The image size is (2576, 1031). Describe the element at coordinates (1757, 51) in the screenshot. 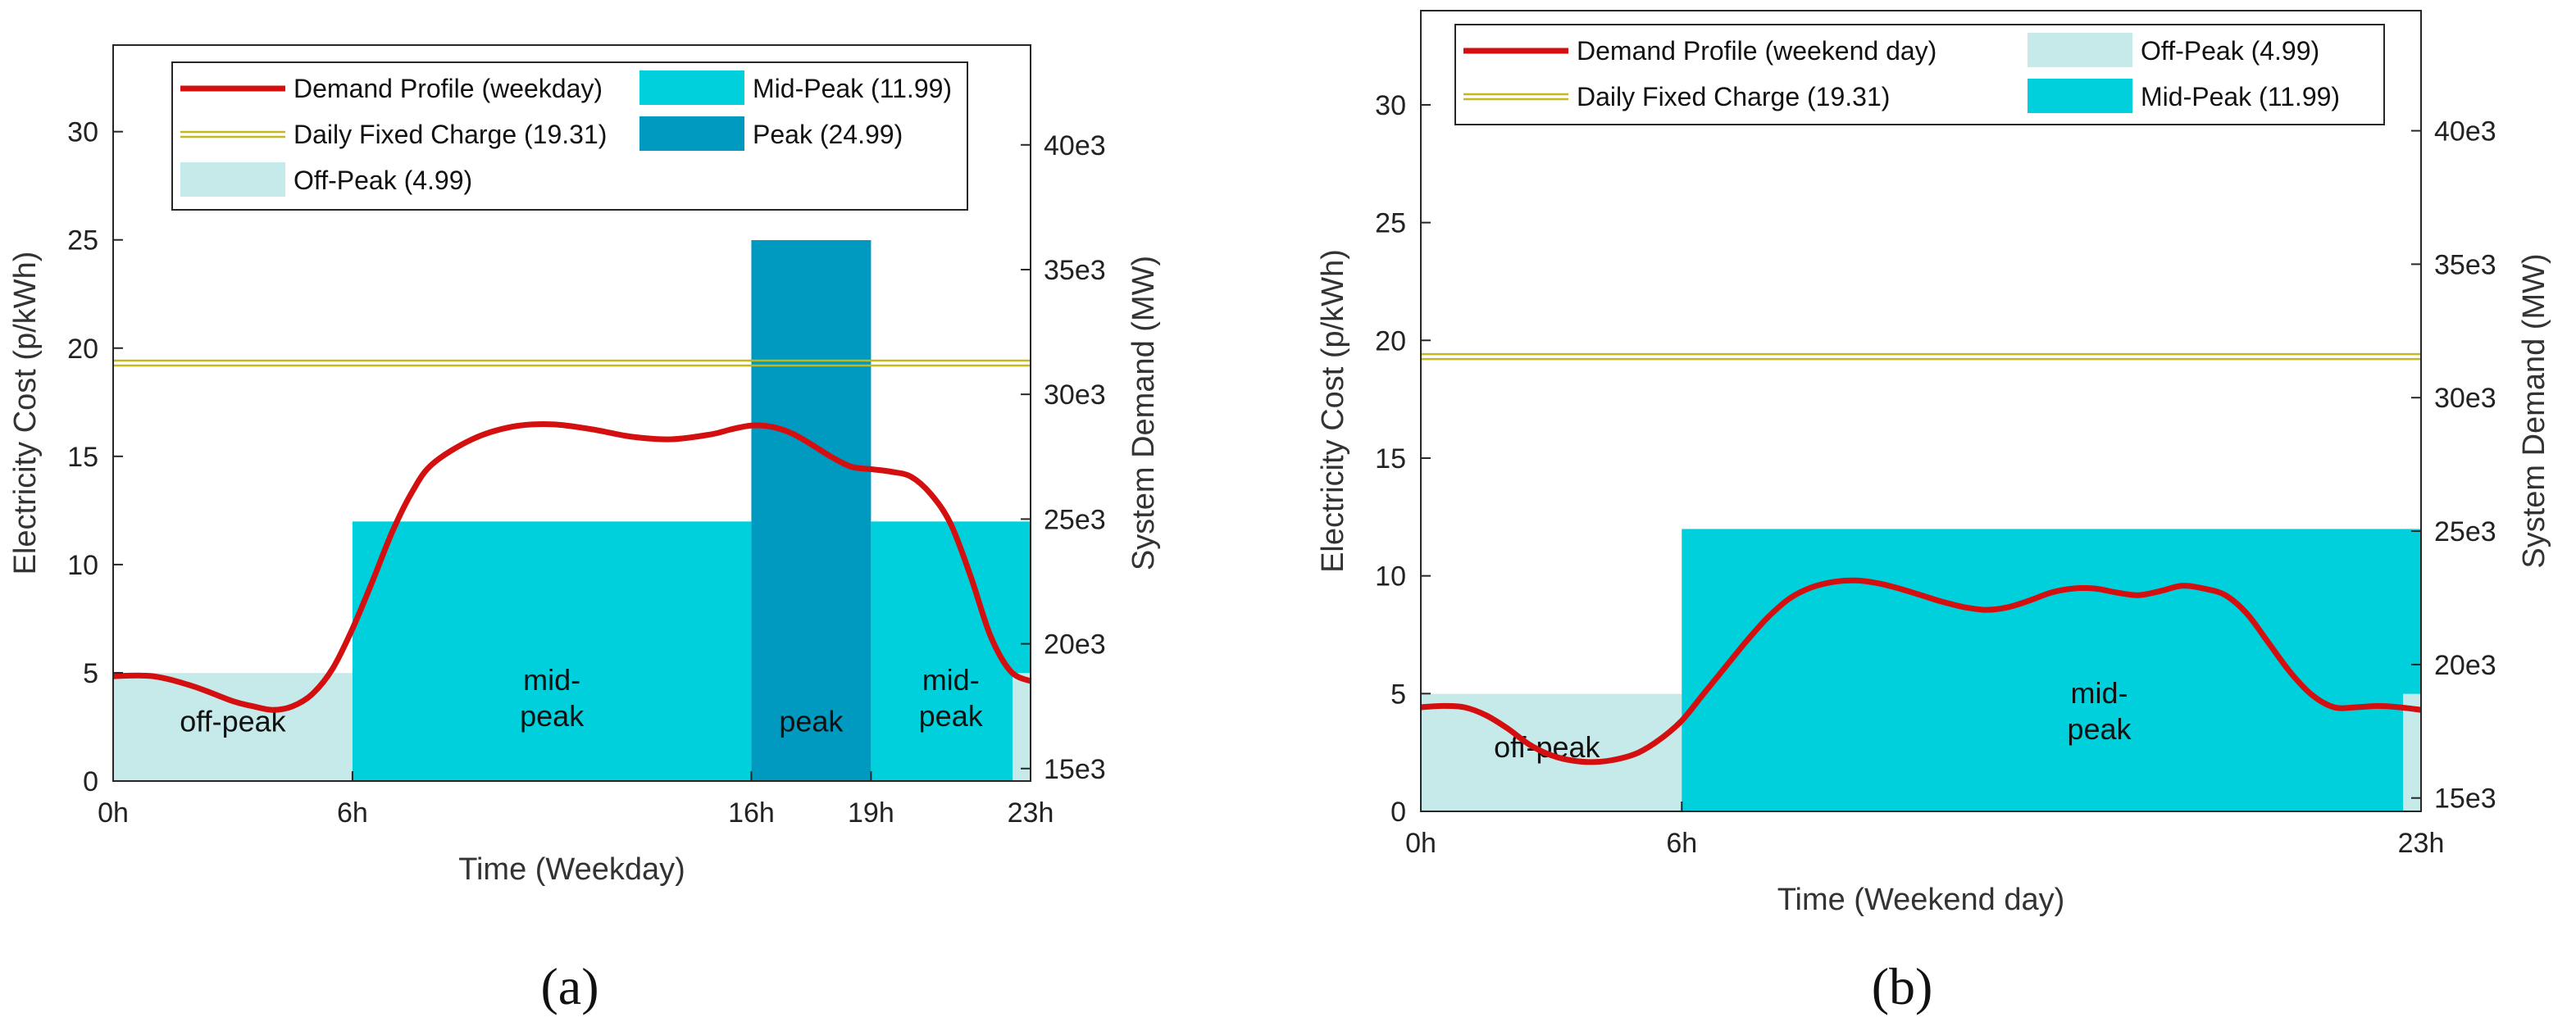

I see `legend-label: Demand Profile (weekend day)` at that location.